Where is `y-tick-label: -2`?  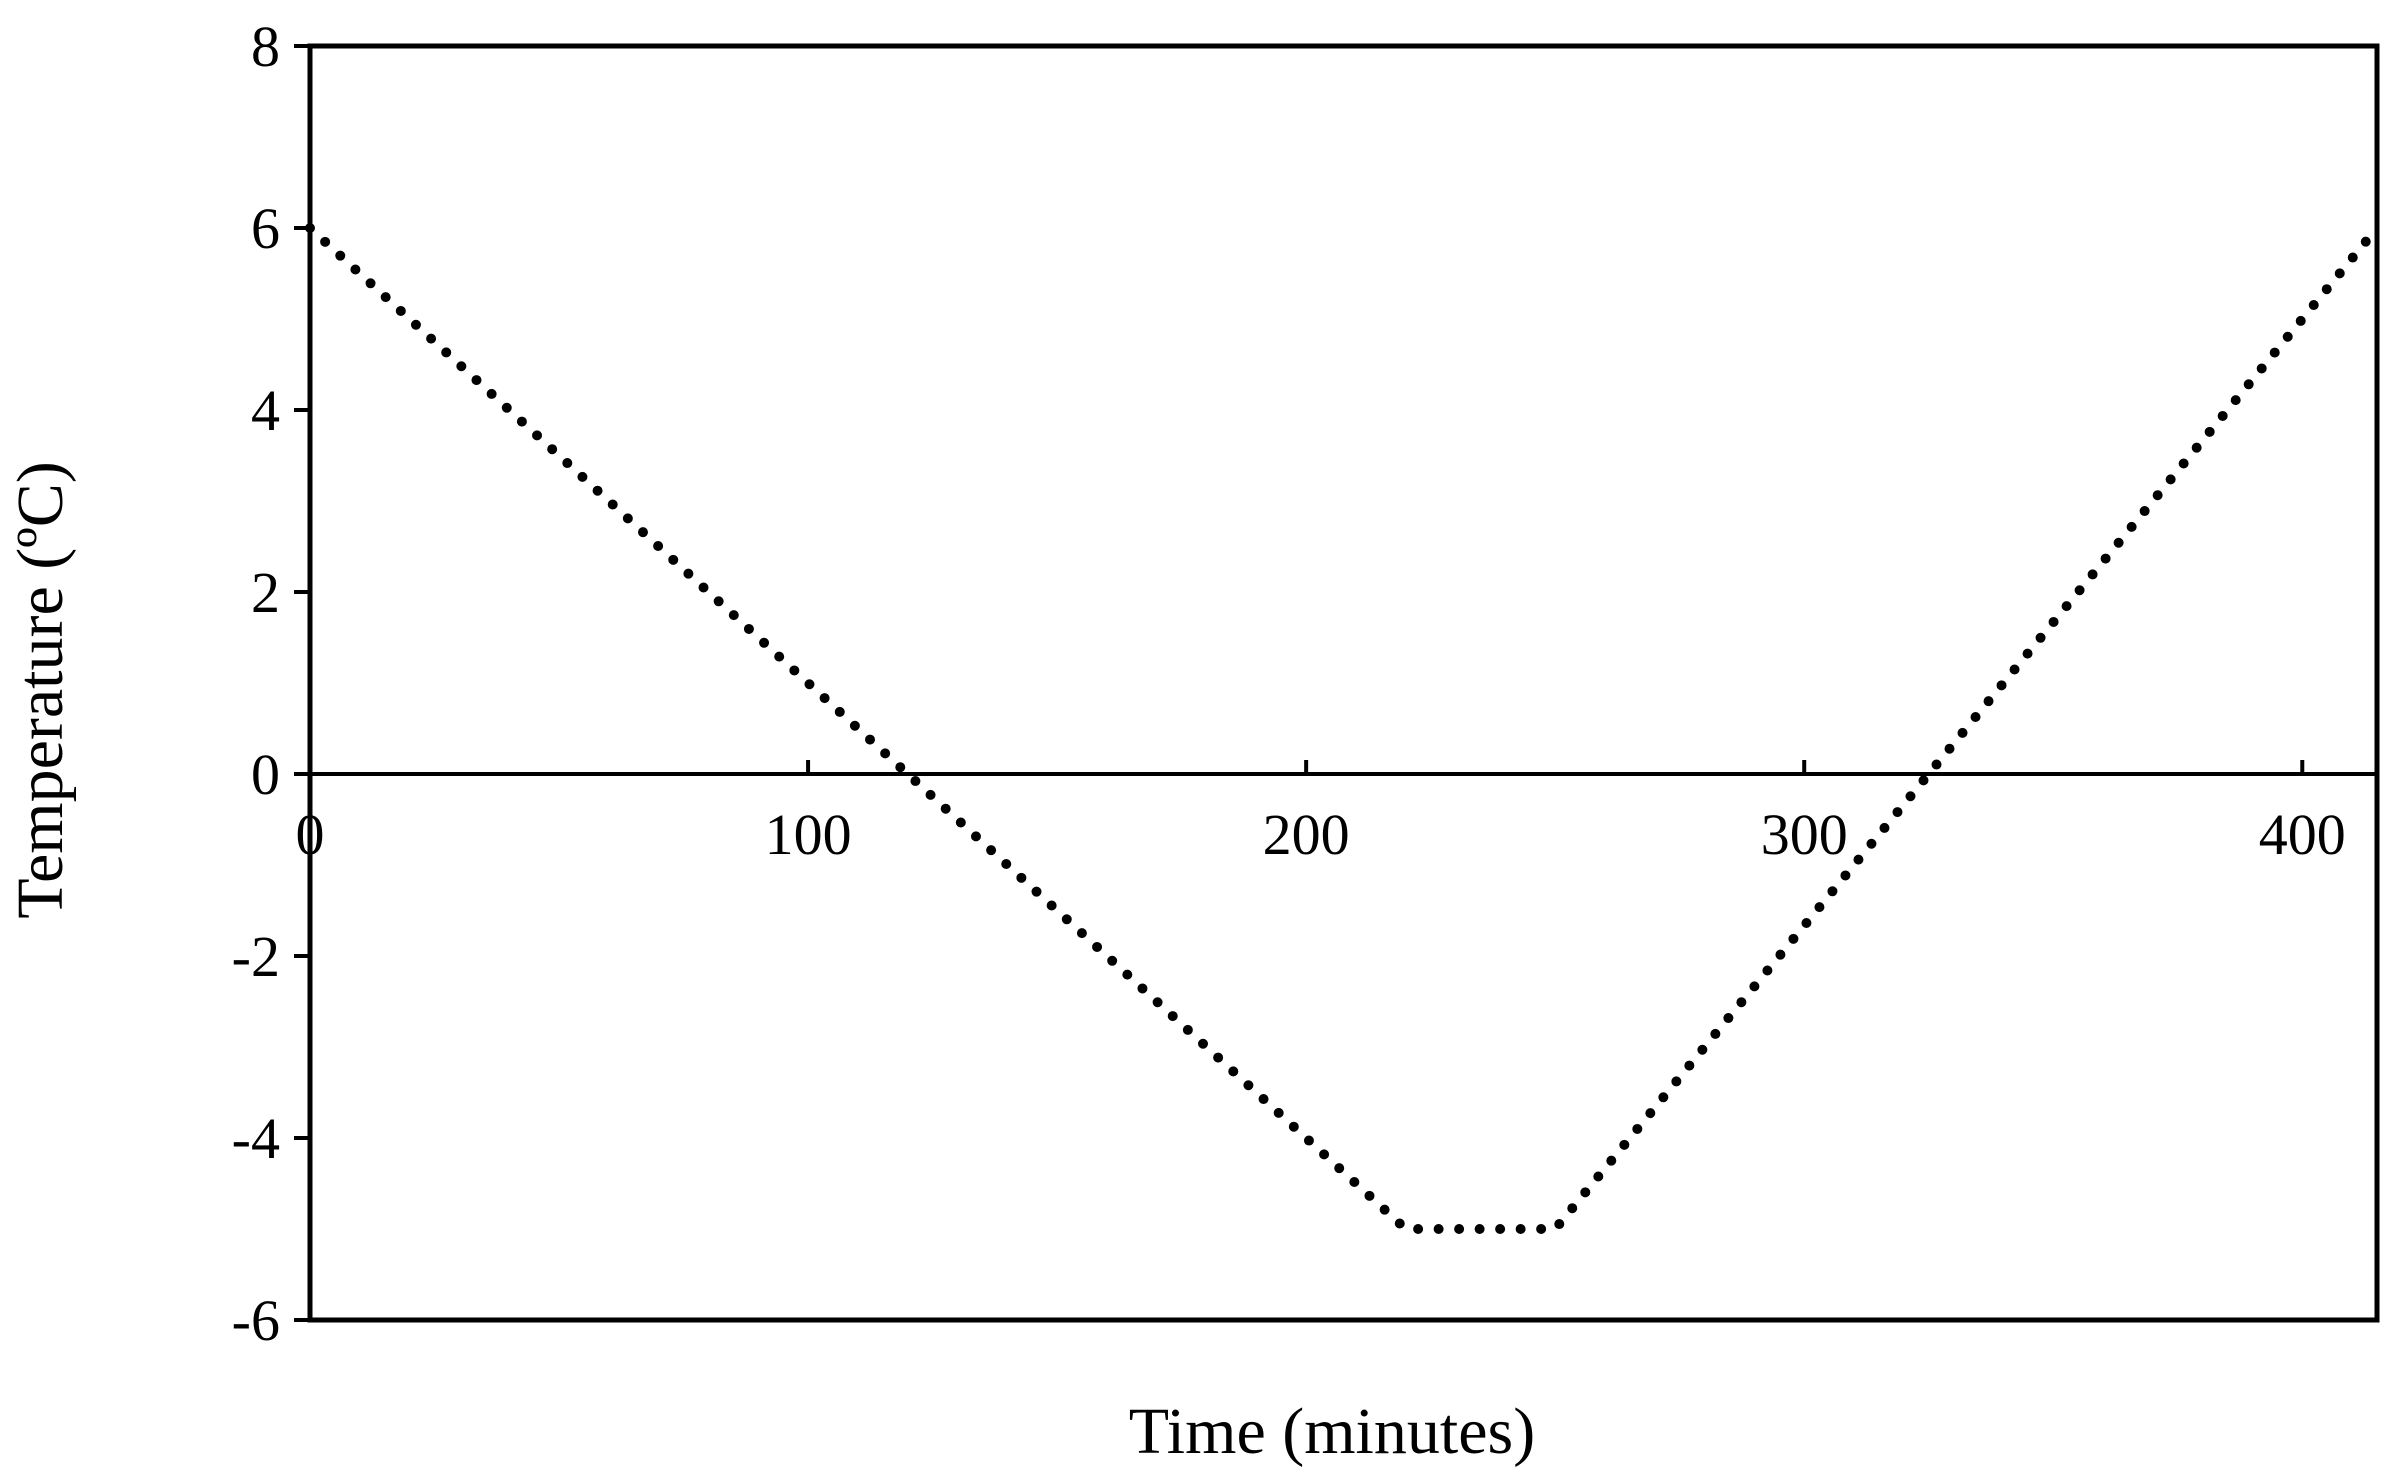 y-tick-label: -2 is located at coordinates (256, 956).